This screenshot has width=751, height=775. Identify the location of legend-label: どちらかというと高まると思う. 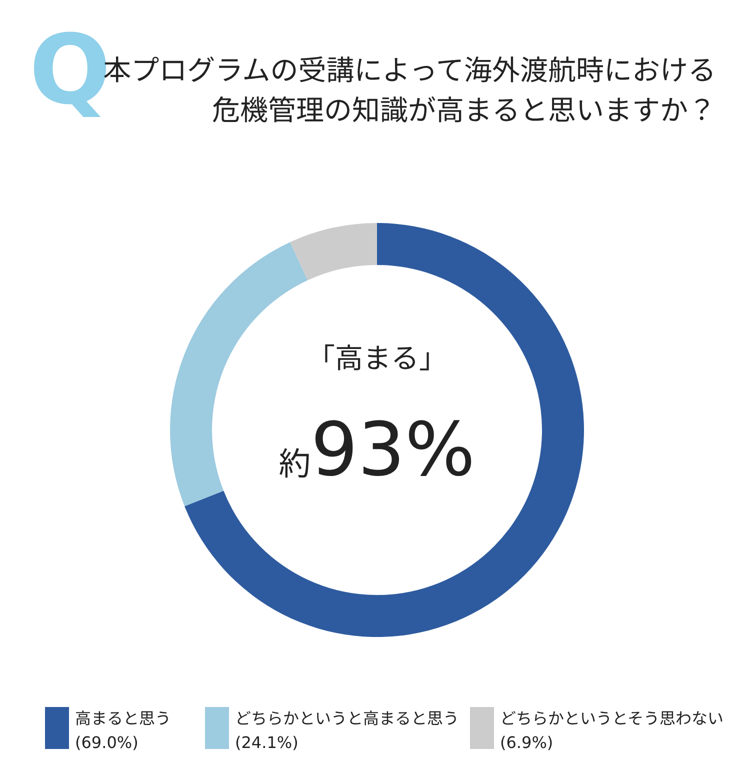
(347, 718).